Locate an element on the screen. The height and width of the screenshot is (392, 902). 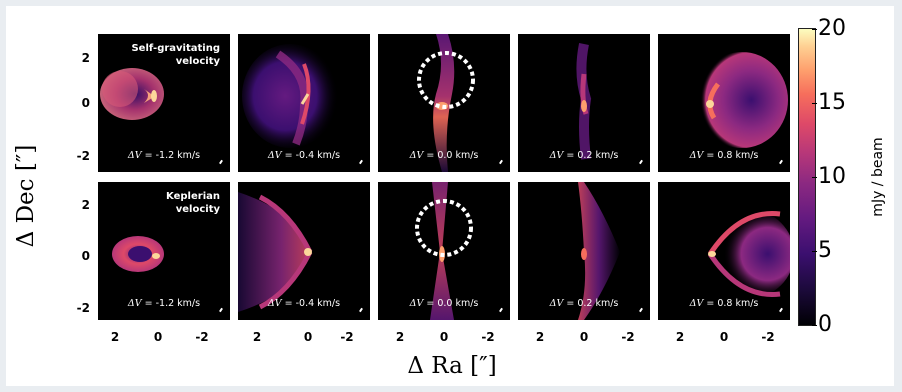
panel-row2-col3: ΔV = 0.0 km/s is located at coordinates (444, 251).